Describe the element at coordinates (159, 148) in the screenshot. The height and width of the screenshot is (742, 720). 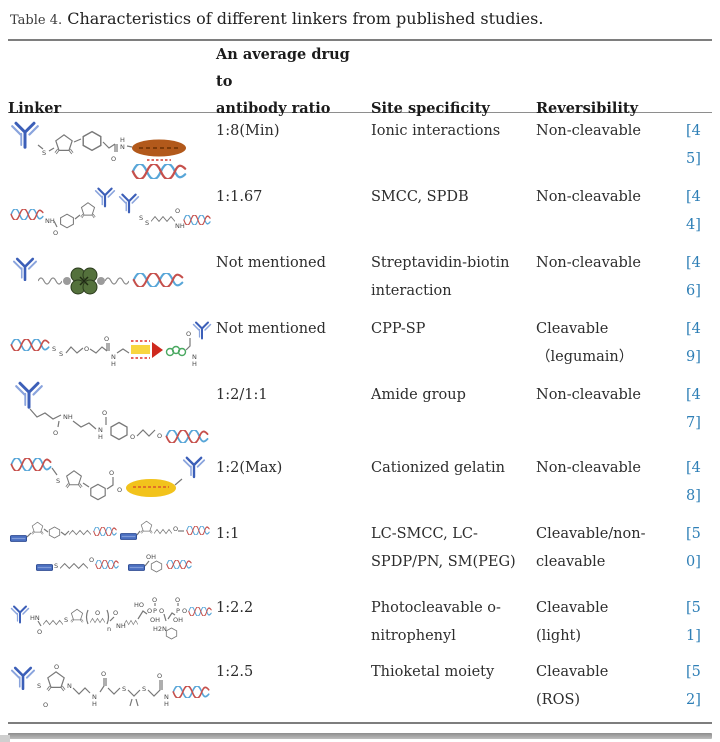
I see `protein-ellipse` at that location.